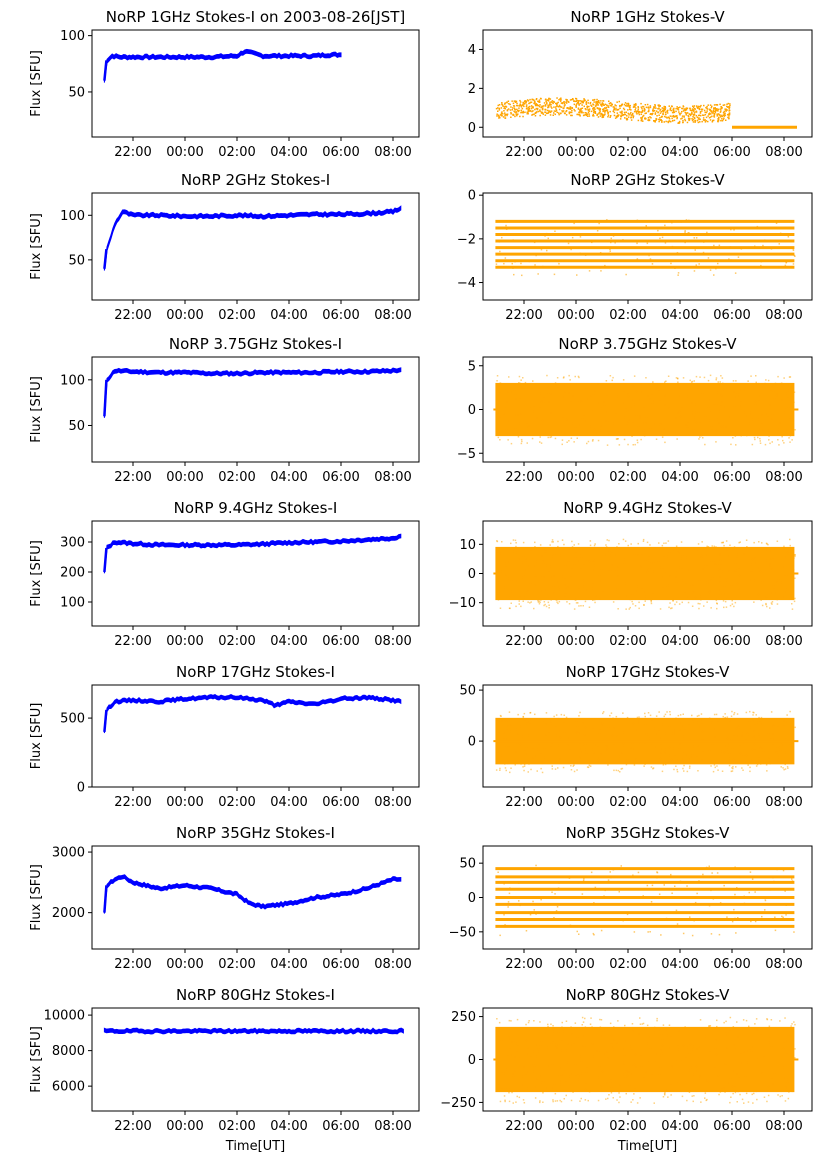 The height and width of the screenshot is (1169, 827). What do you see at coordinates (783, 477) in the screenshot?
I see `x-tick-label: 08:00` at bounding box center [783, 477].